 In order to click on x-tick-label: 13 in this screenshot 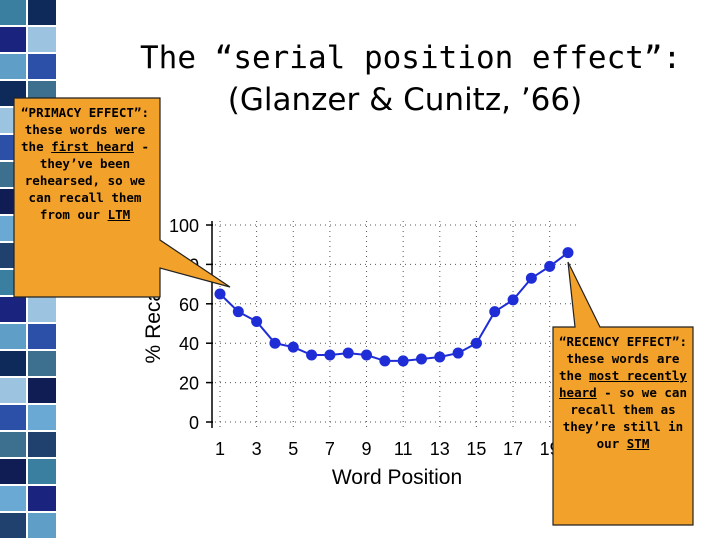, I will do `click(440, 449)`.